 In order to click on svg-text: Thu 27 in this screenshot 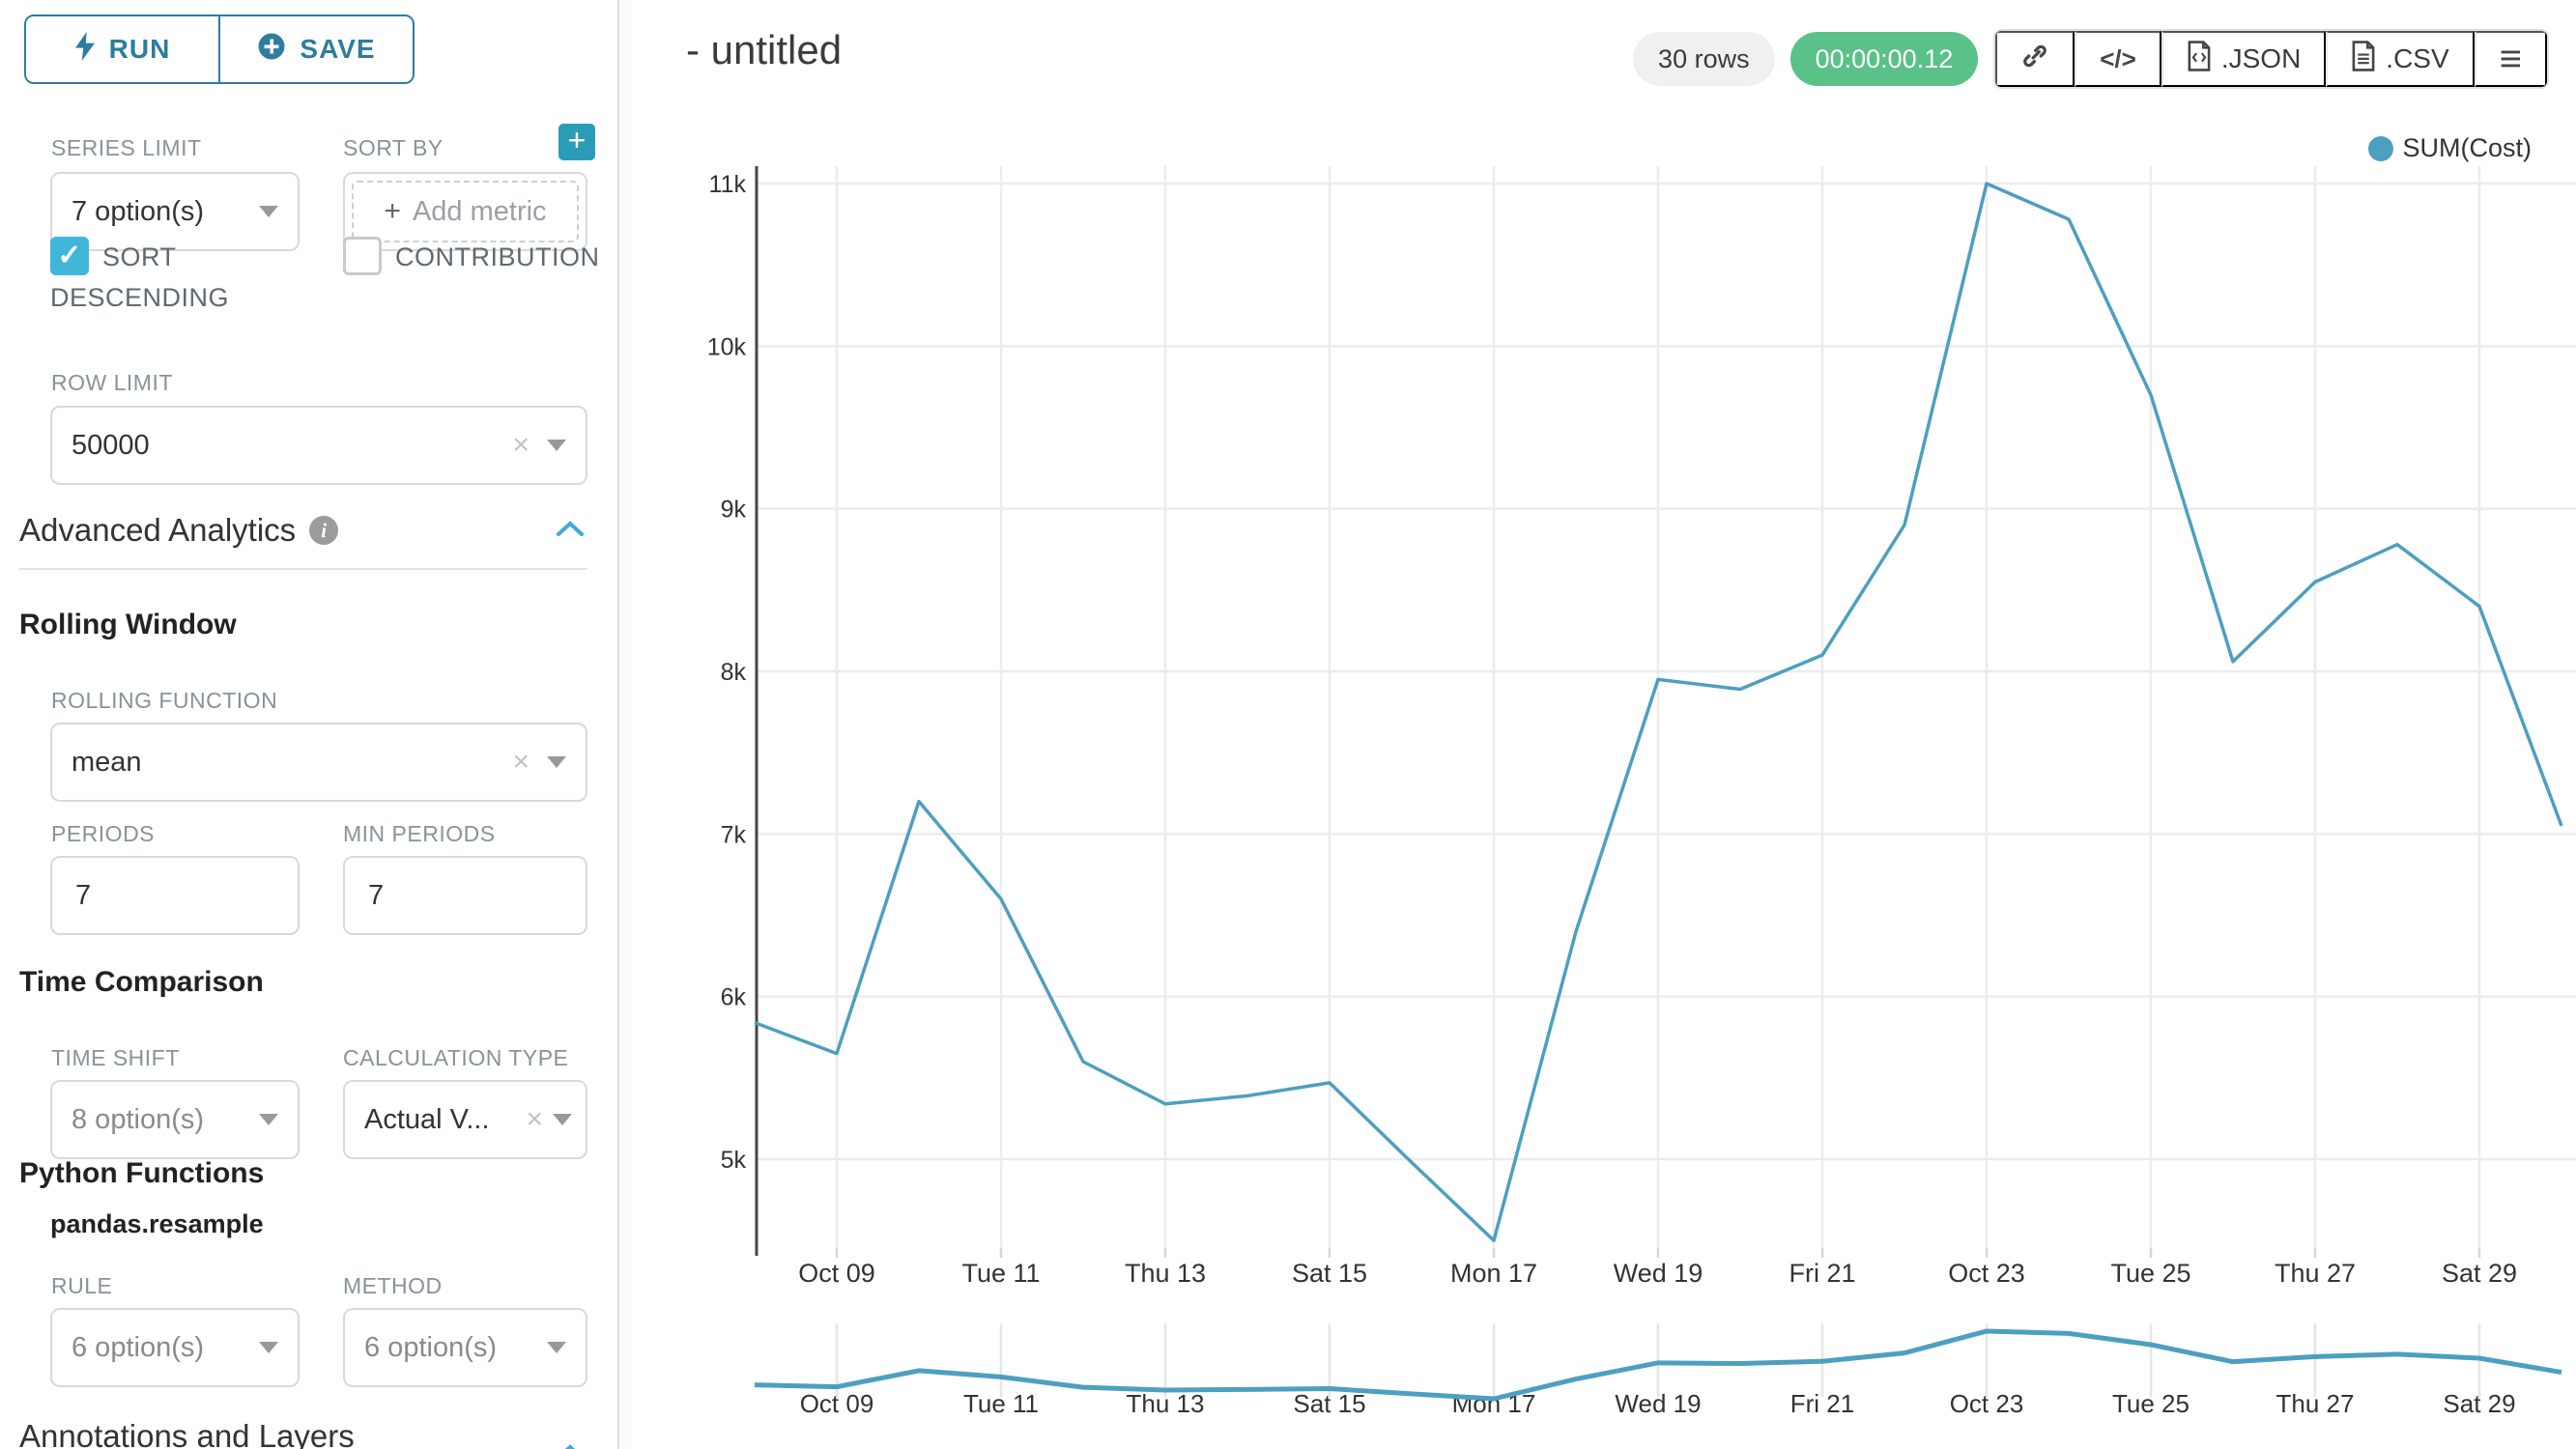, I will do `click(2316, 1273)`.